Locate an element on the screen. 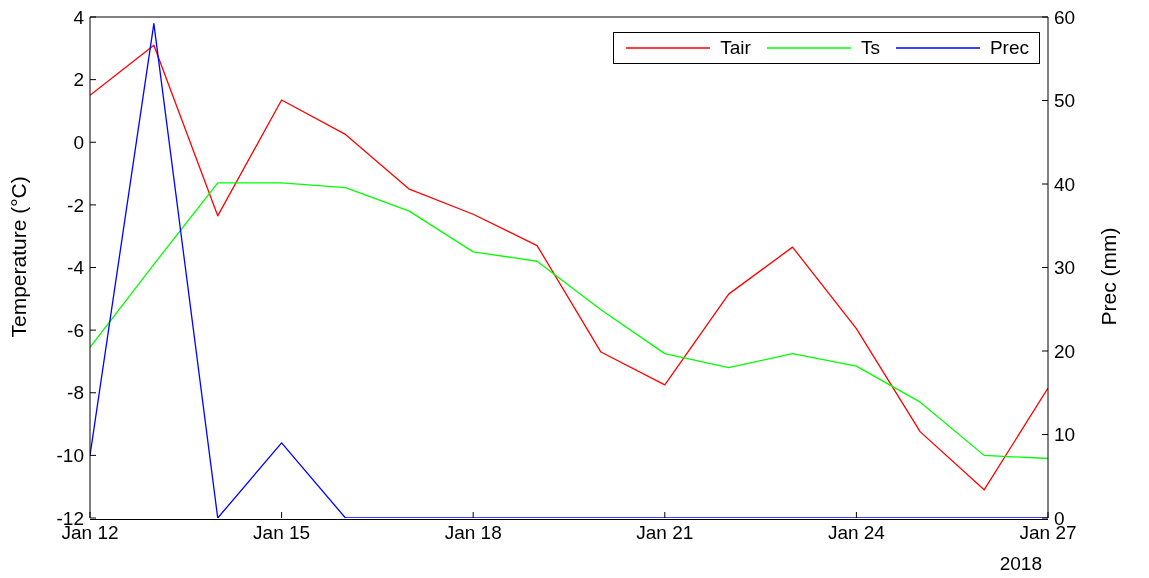 The height and width of the screenshot is (578, 1149). y2-tick-label: 20 is located at coordinates (1065, 351).